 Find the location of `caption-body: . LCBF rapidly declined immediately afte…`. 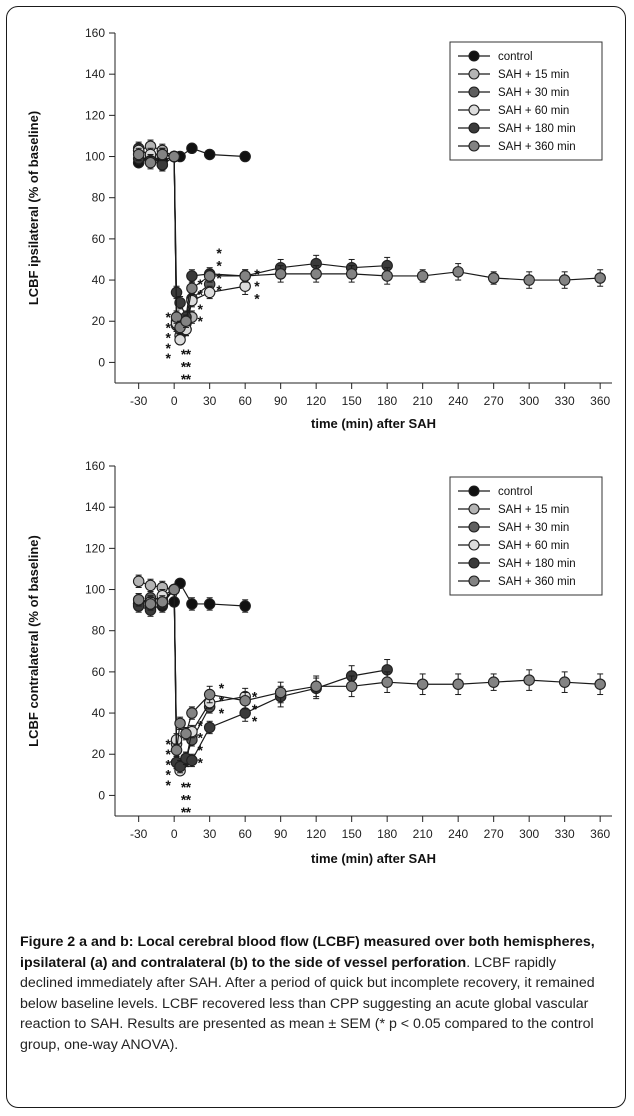

caption-body: . LCBF rapidly declined immediately afte… is located at coordinates (307, 1003).